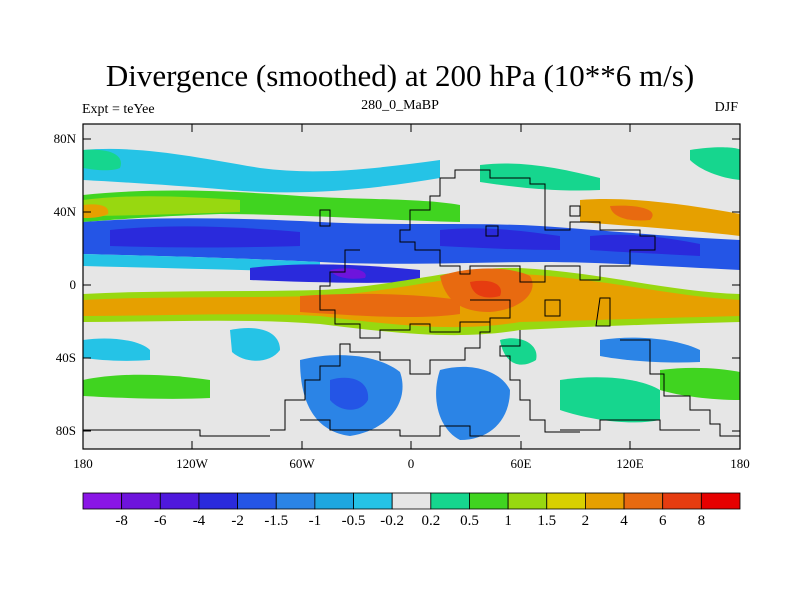  I want to click on colorbar-label: 1, so click(508, 521).